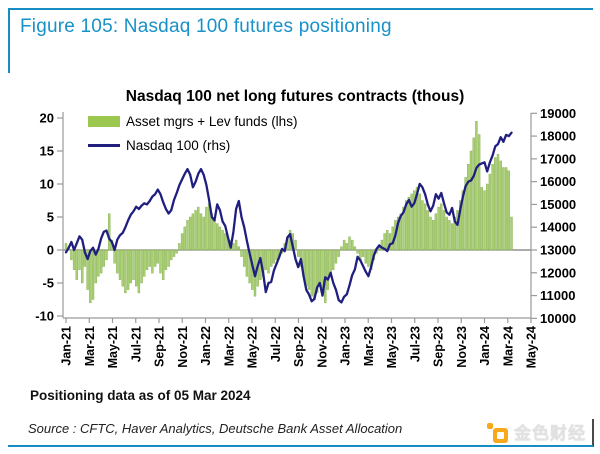 This screenshot has height=454, width=600. What do you see at coordinates (497, 432) in the screenshot?
I see `golden-finance-icon` at bounding box center [497, 432].